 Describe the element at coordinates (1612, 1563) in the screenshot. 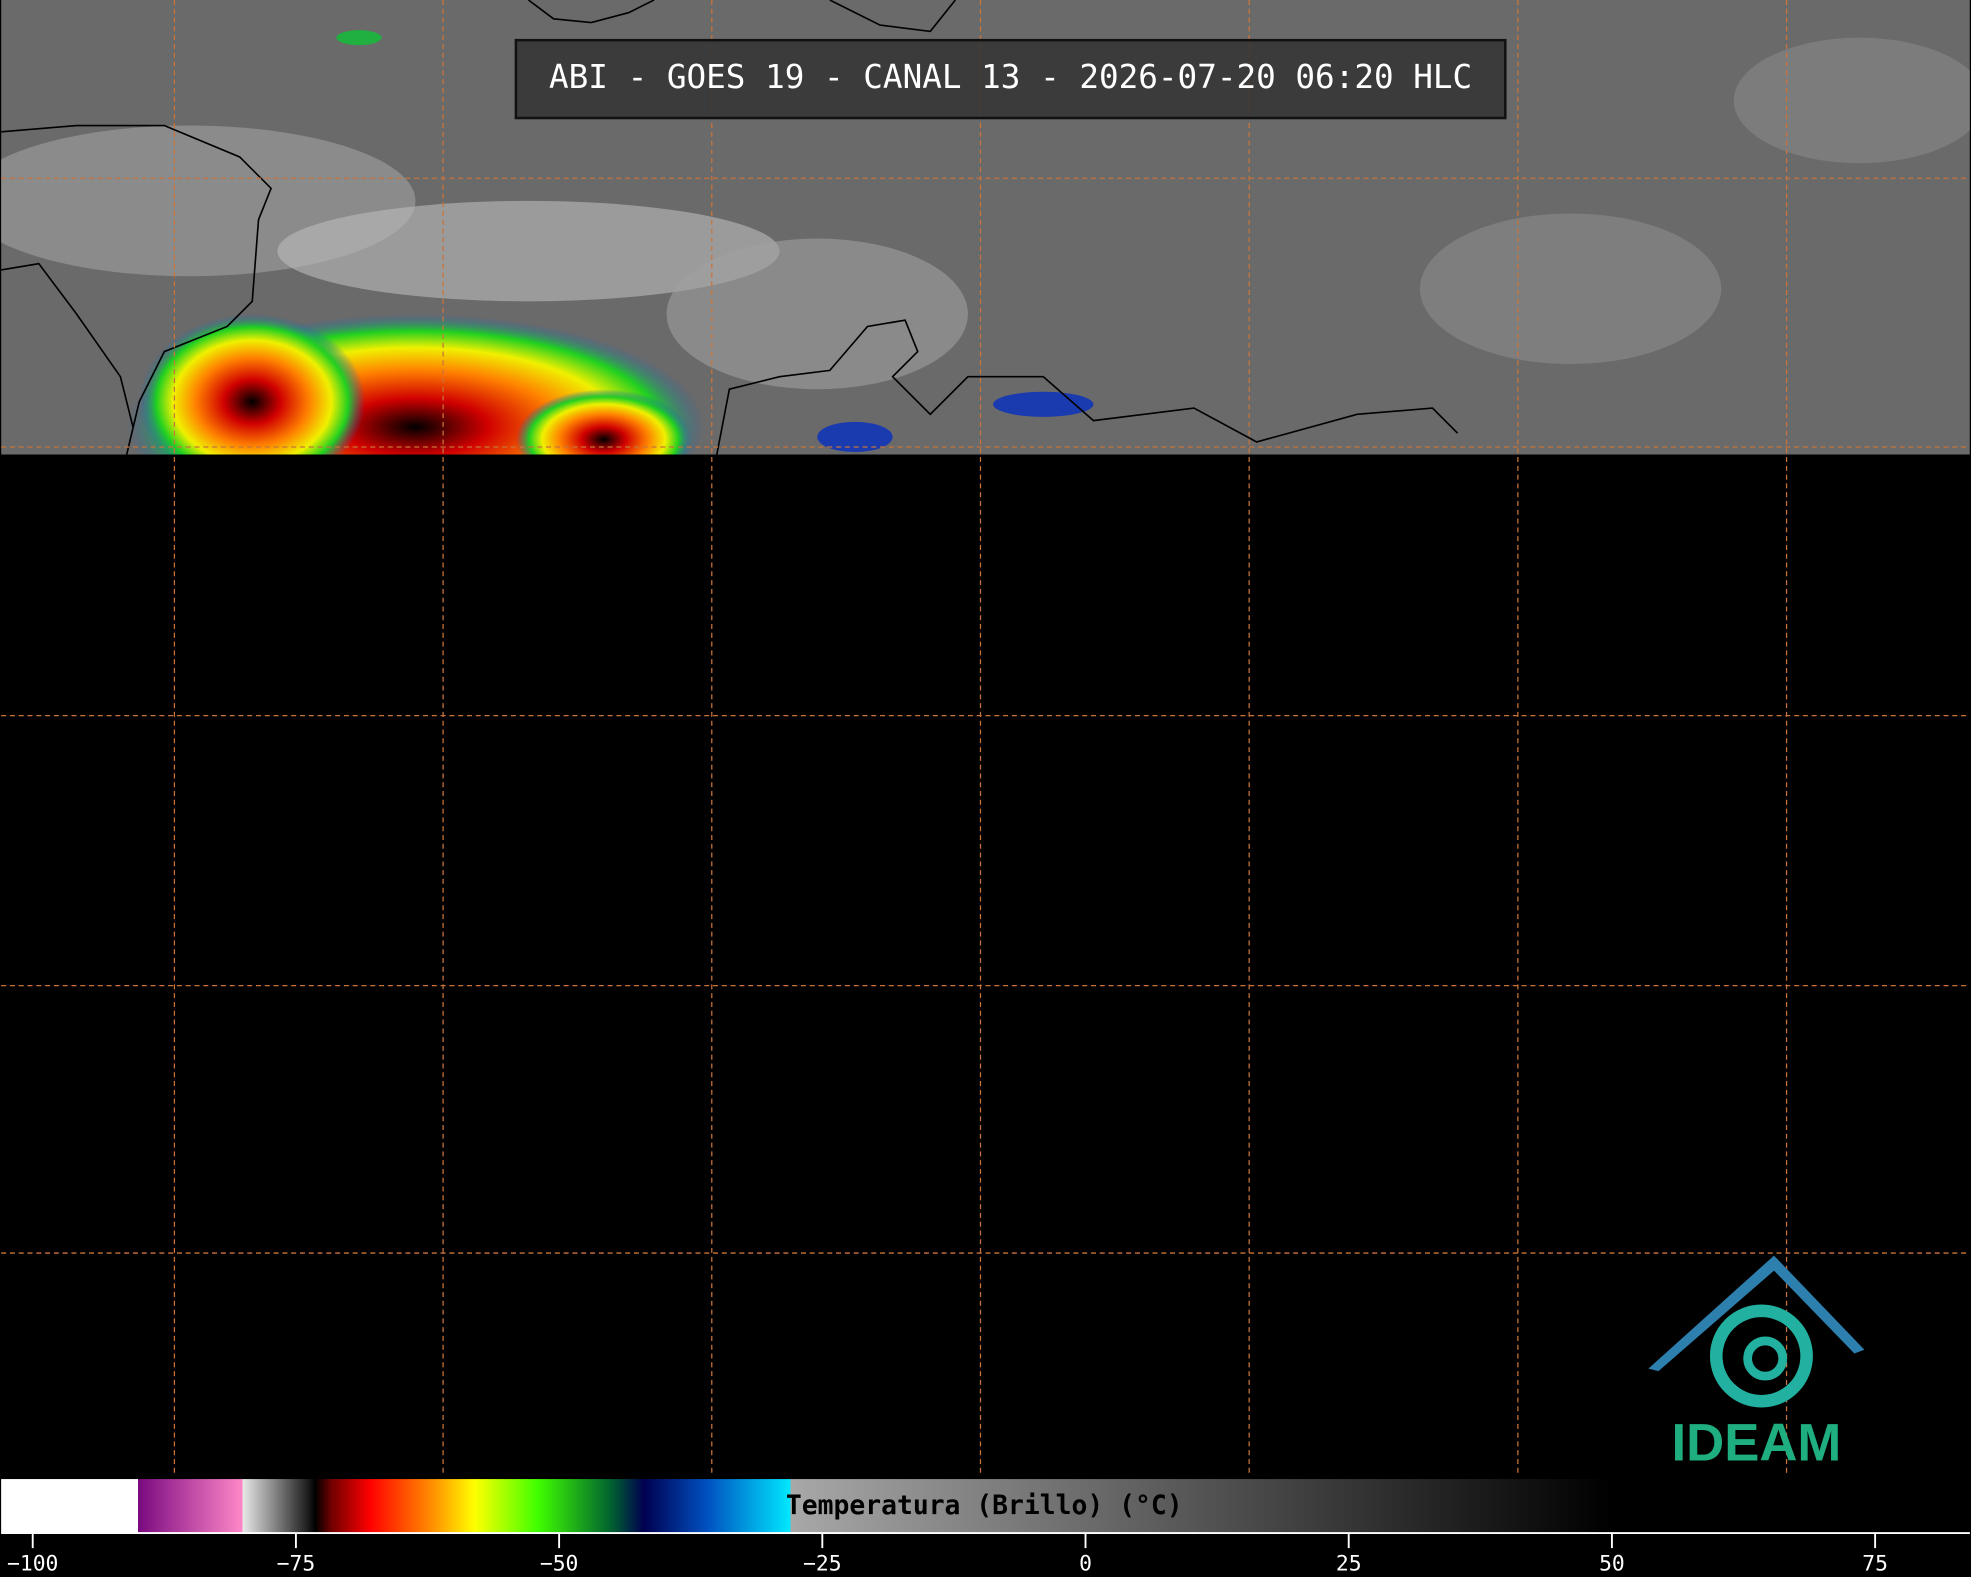

I see `colorbar-tick-label: 50` at that location.